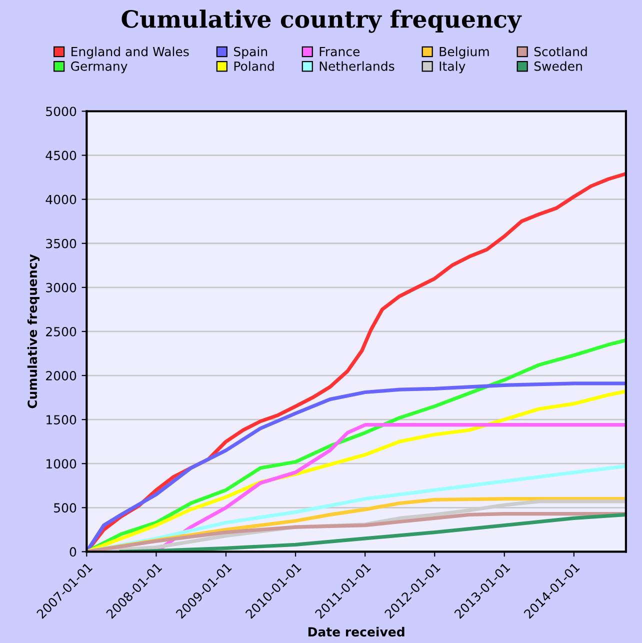 This screenshot has height=643, width=642. What do you see at coordinates (464, 52) in the screenshot?
I see `legend-label: Belgium` at bounding box center [464, 52].